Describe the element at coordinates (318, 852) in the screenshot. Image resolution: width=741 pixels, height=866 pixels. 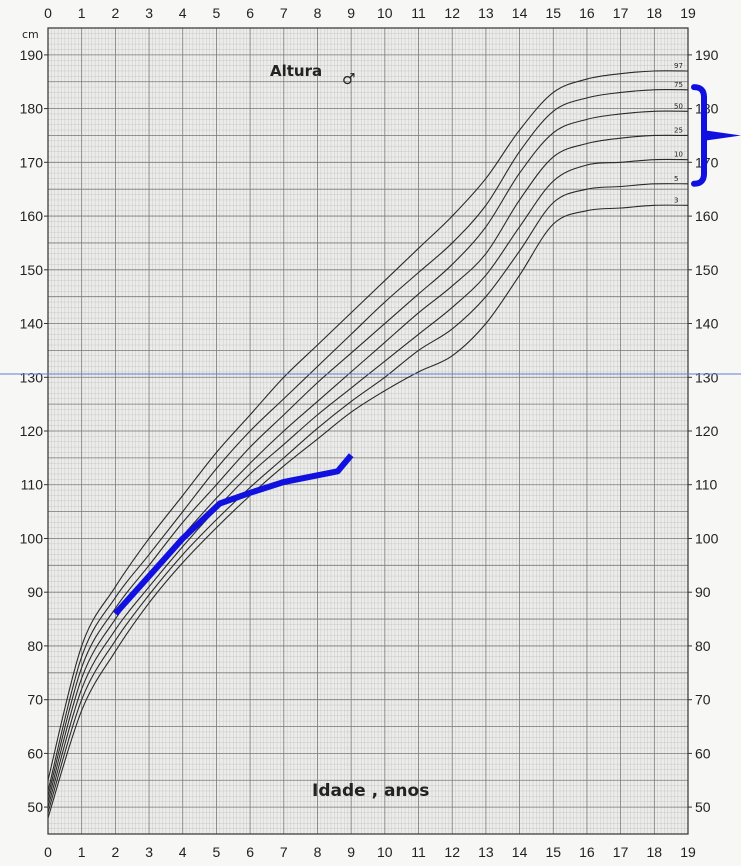
I see `x-tick-label-bottom: 8` at that location.